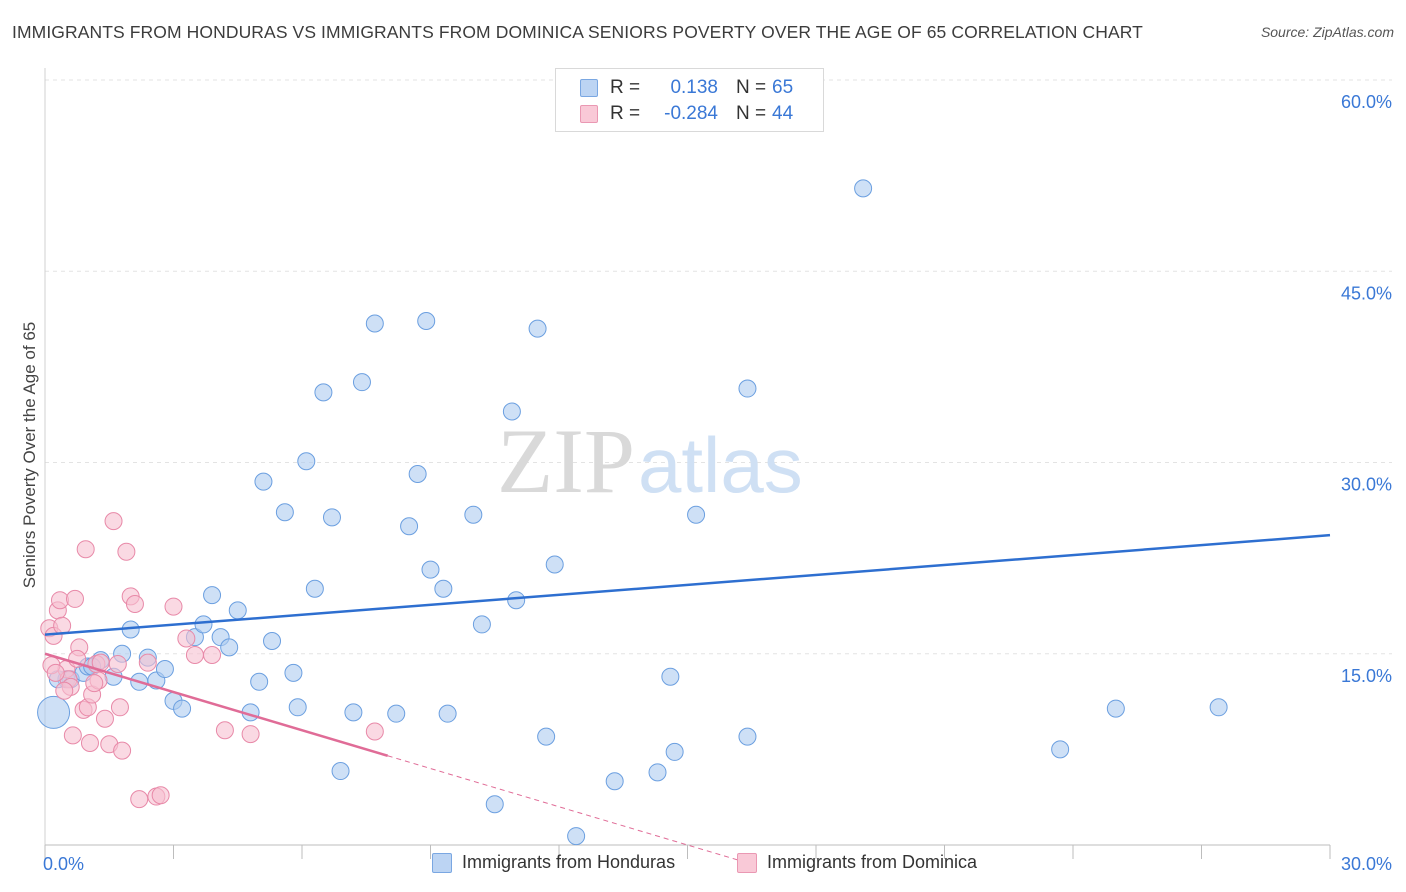  What do you see at coordinates (1366, 102) in the screenshot?
I see `y-tick-label: 60.0%` at bounding box center [1366, 102].